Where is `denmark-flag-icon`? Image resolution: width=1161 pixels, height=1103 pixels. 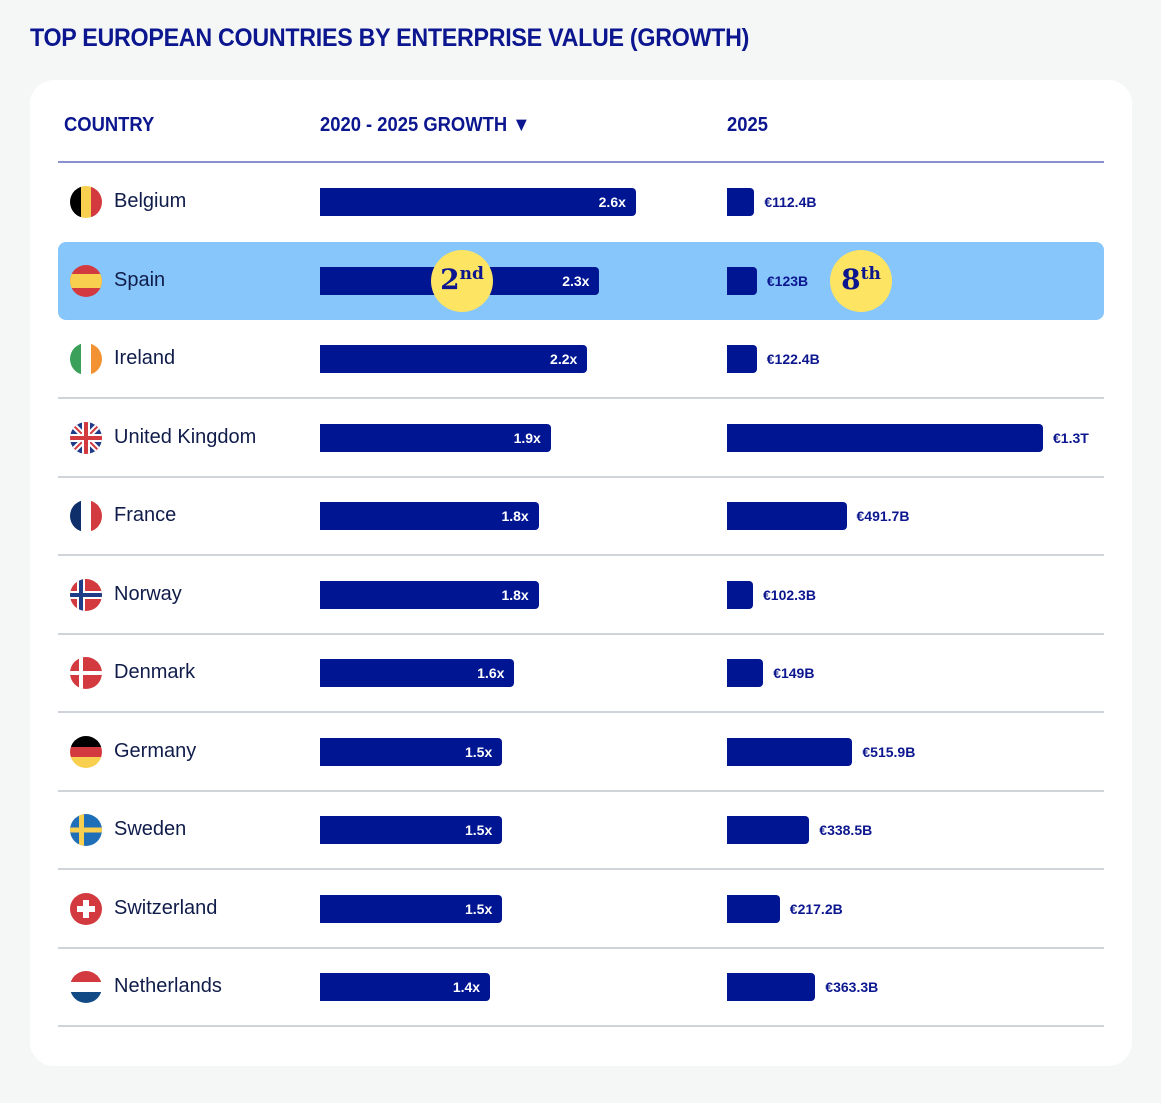 denmark-flag-icon is located at coordinates (86, 673).